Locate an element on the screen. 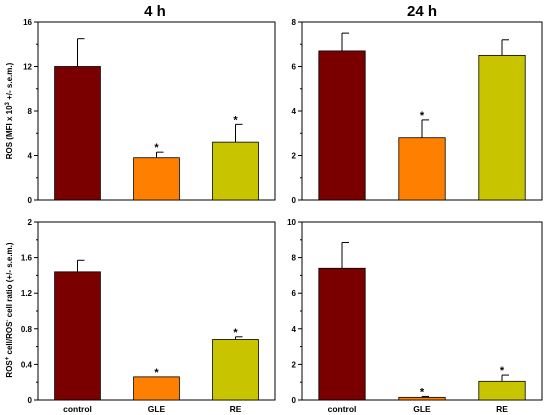 The height and width of the screenshot is (415, 550). column-title-4h: 4 h is located at coordinates (155, 11).